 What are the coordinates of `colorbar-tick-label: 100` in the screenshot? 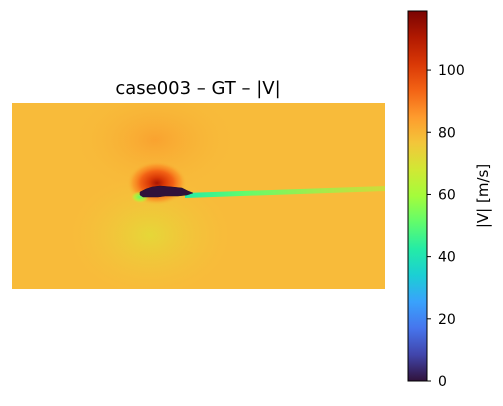 It's located at (451, 71).